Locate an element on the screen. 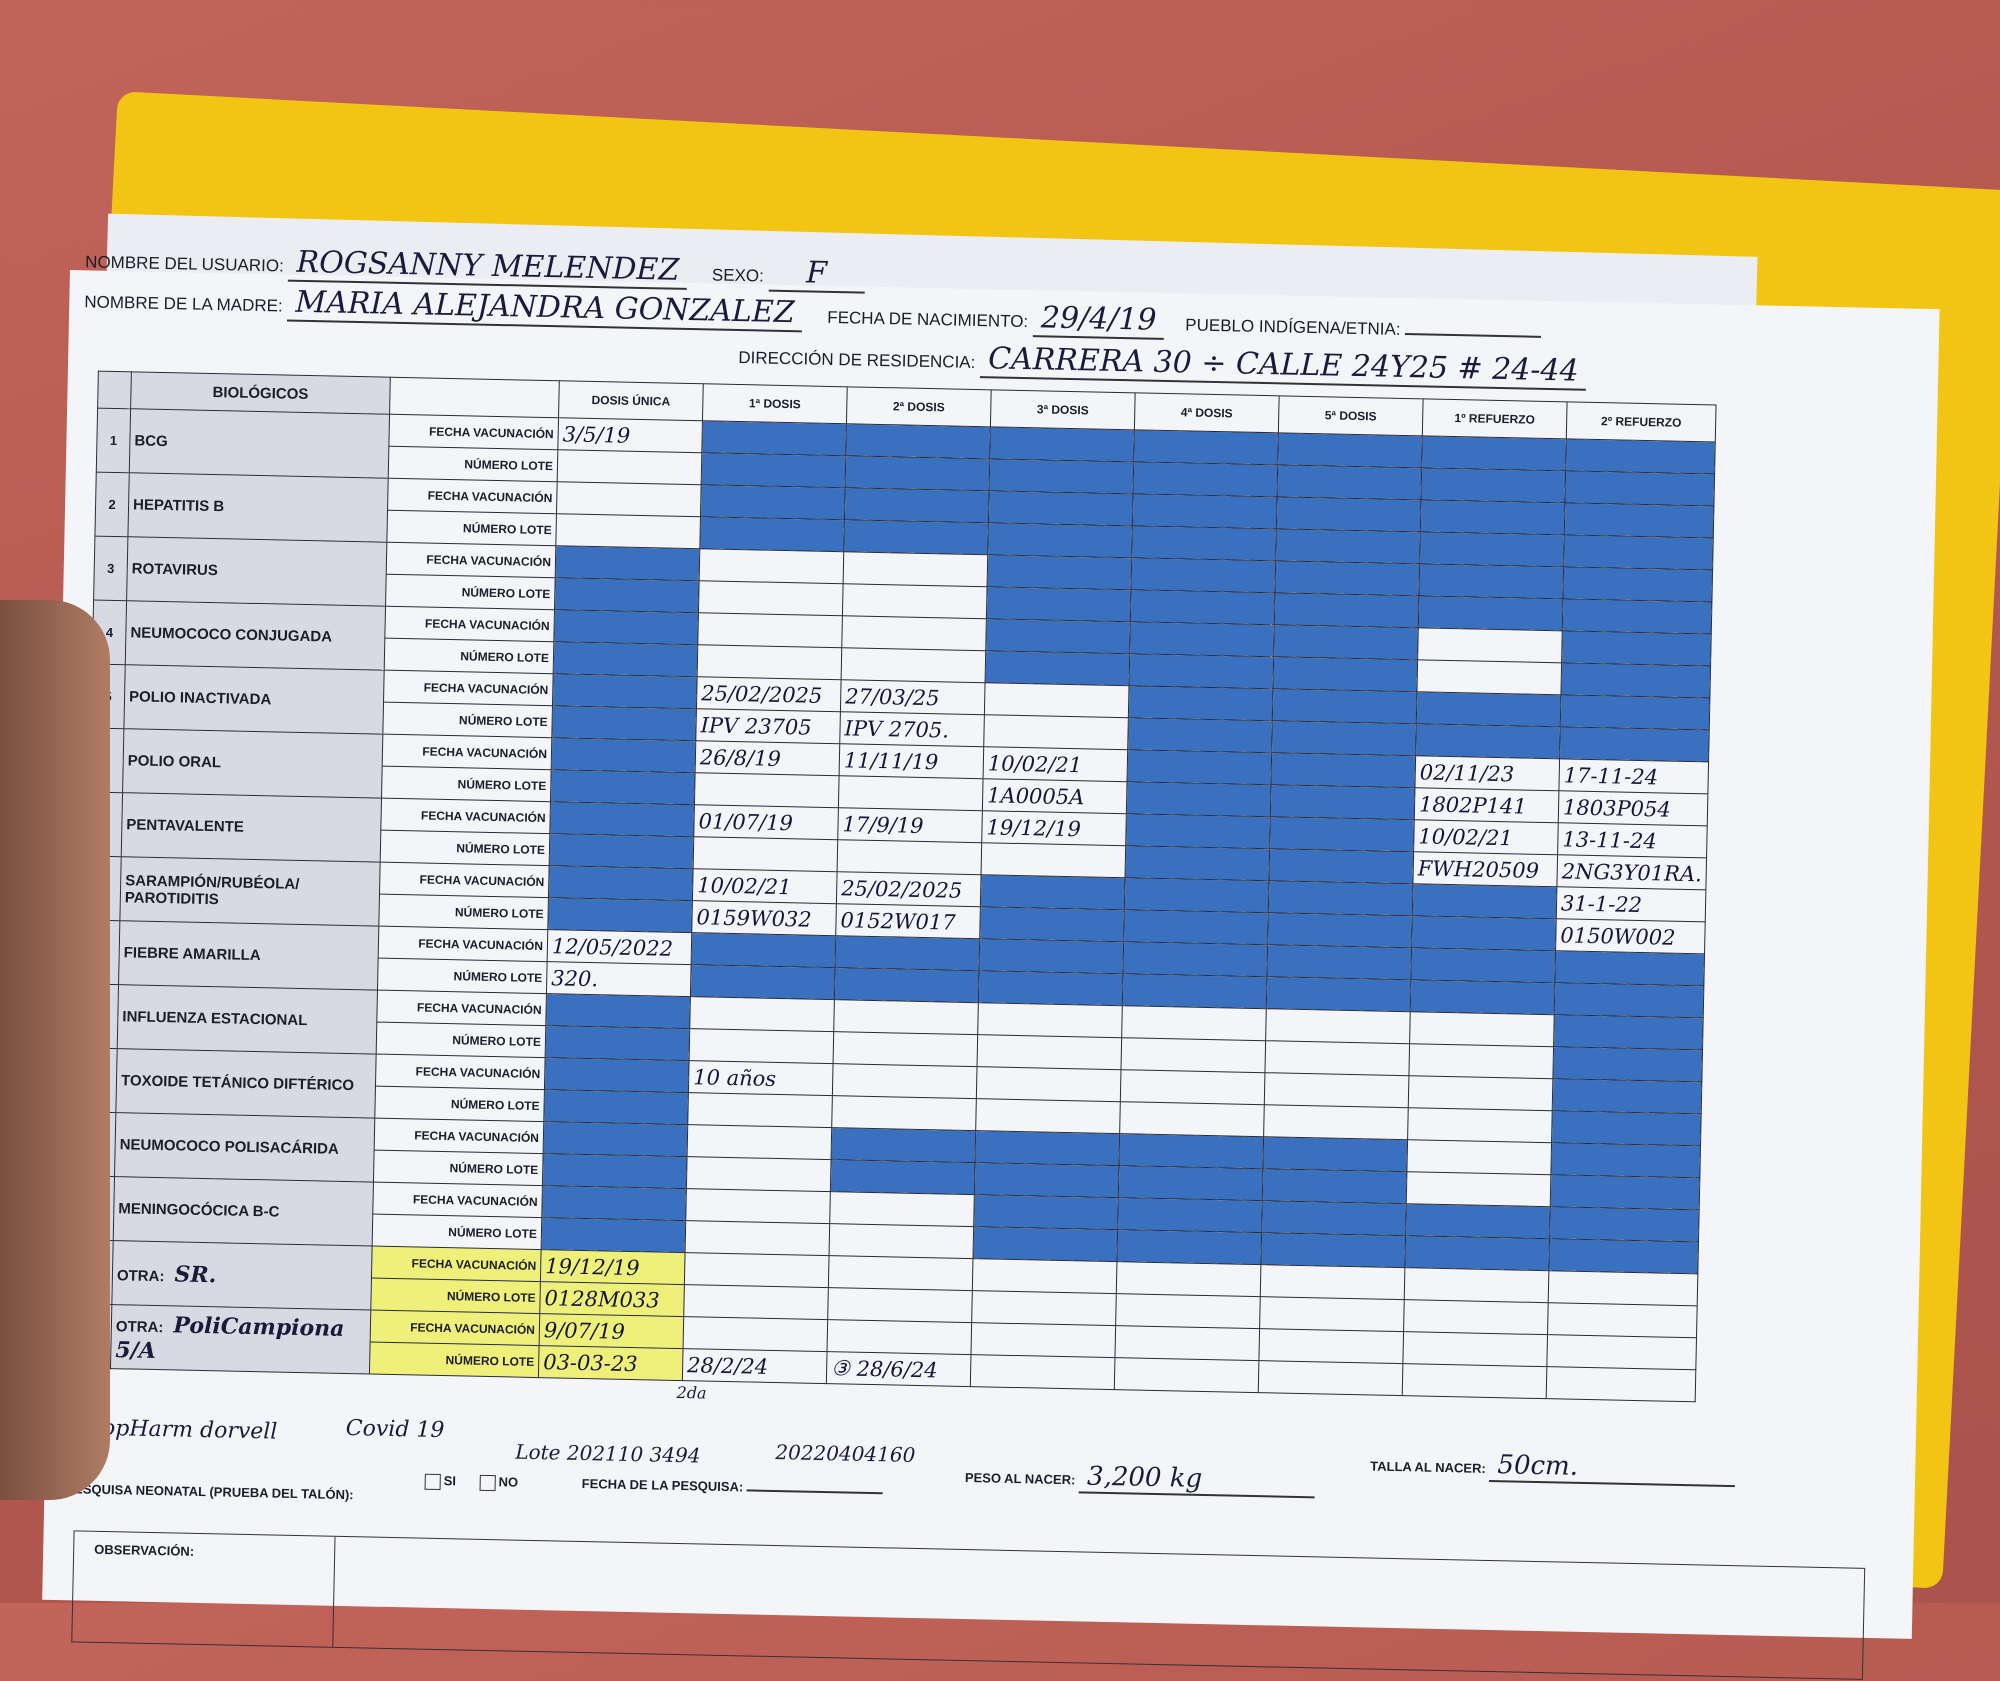 The image size is (2000, 1681). fecha-cell: 02/11/23 is located at coordinates (1487, 773).